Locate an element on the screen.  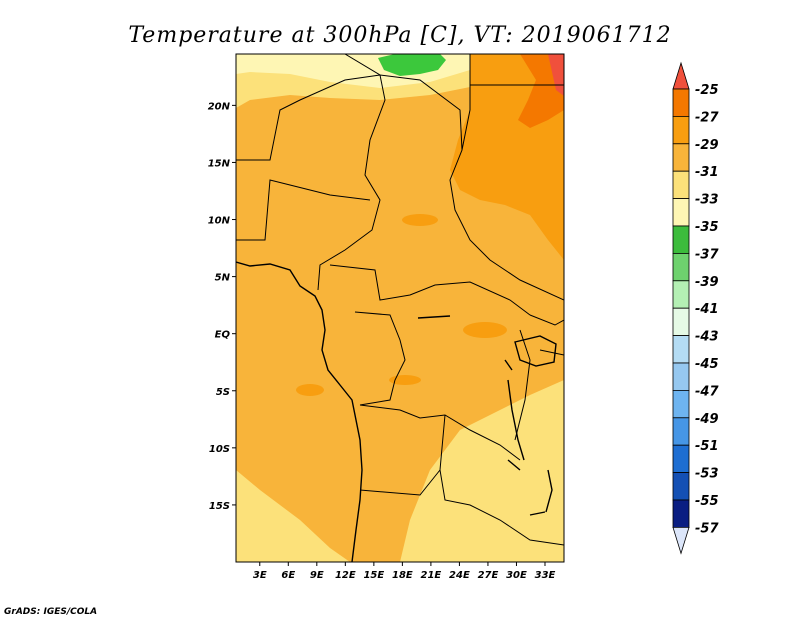
lat-tick-label: 15N is located at coordinates (219, 163).